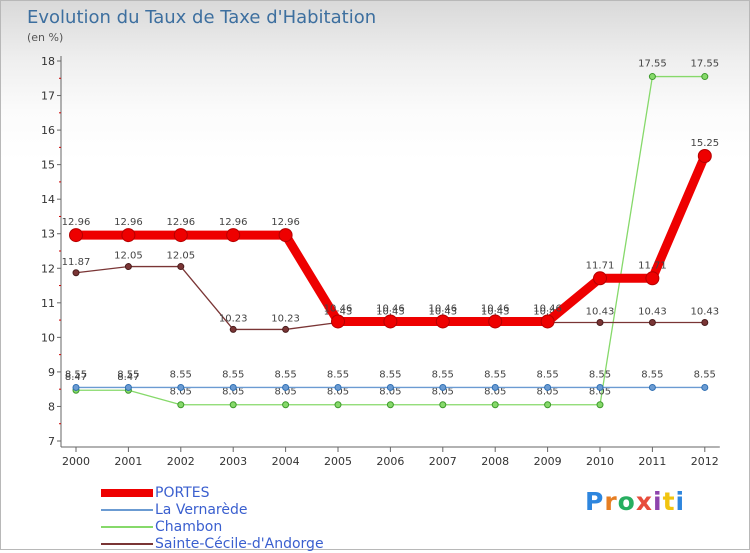 This screenshot has width=750, height=553. I want to click on legend-label: Chambon, so click(189, 527).